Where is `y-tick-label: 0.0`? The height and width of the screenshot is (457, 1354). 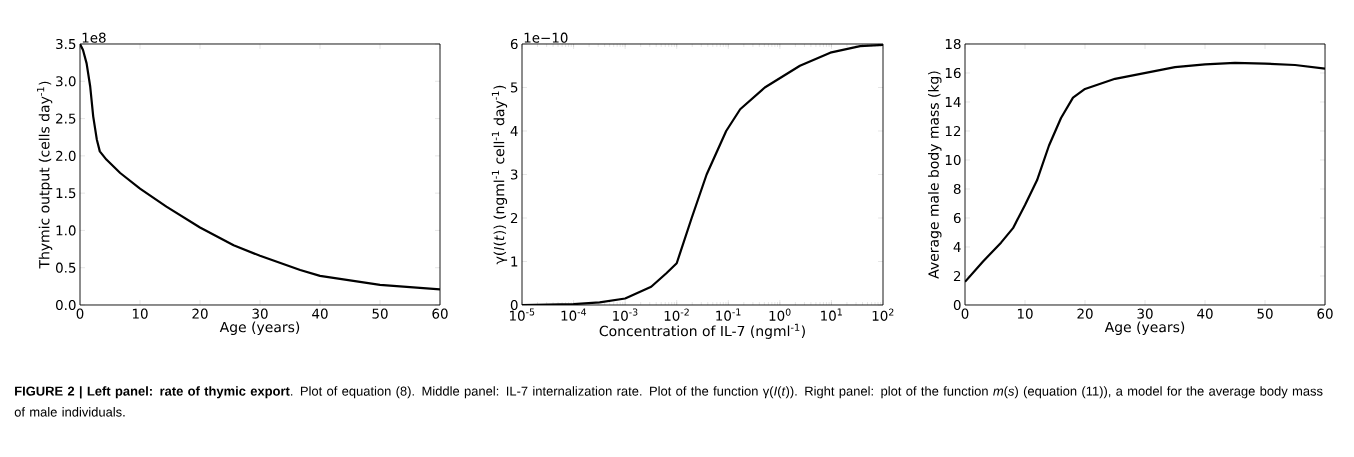 y-tick-label: 0.0 is located at coordinates (65, 305).